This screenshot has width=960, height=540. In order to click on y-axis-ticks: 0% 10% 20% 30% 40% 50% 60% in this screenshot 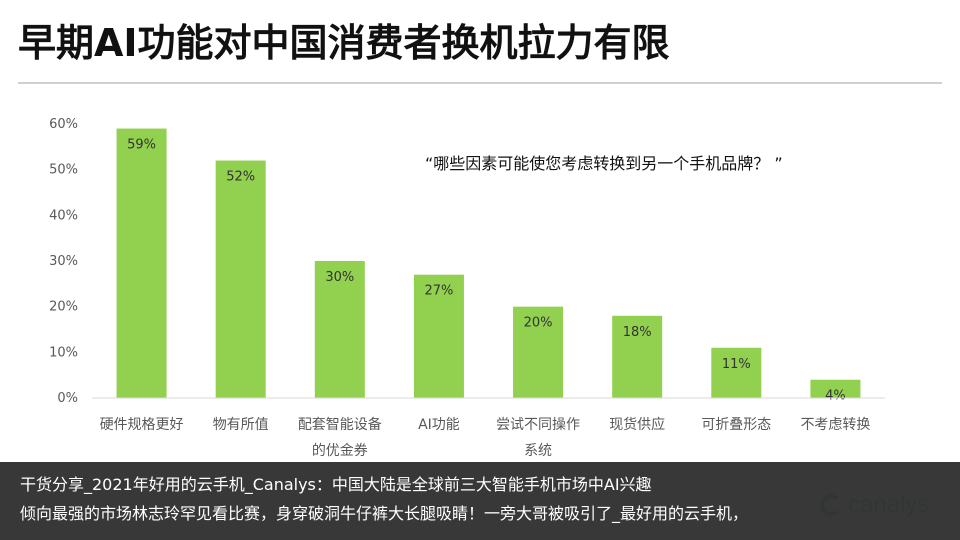, I will do `click(63, 261)`.